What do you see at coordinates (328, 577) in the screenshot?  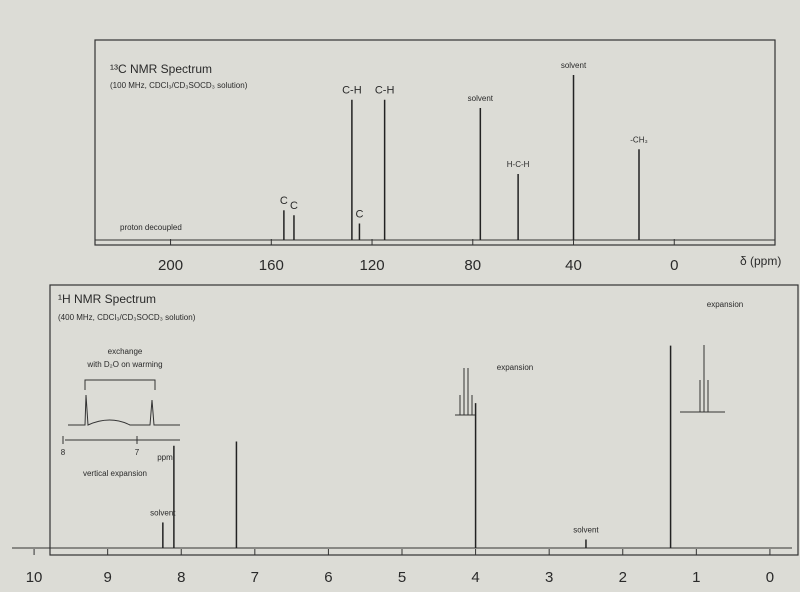 I see `x-tick-label: 6` at bounding box center [328, 577].